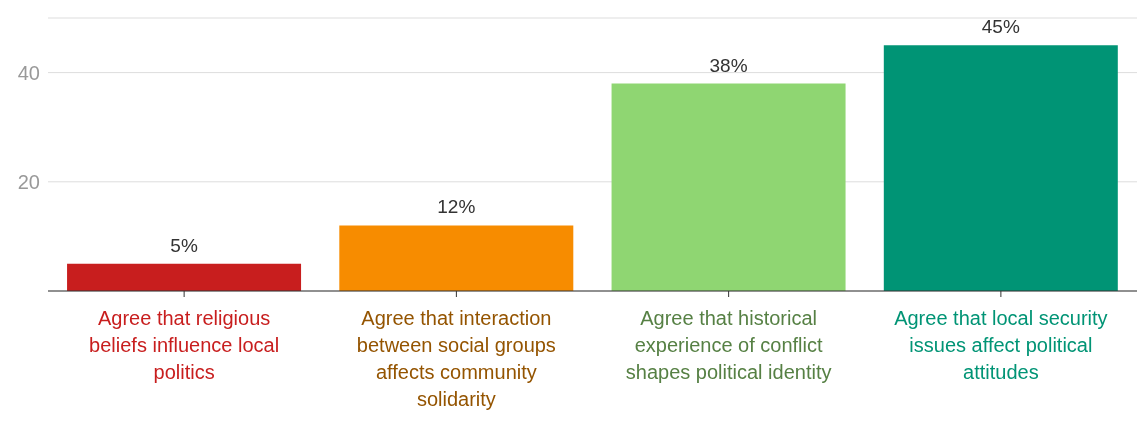 The width and height of the screenshot is (1145, 429). What do you see at coordinates (1001, 345) in the screenshot?
I see `x-tick-label: Agree that local security issues affect political attitudes` at bounding box center [1001, 345].